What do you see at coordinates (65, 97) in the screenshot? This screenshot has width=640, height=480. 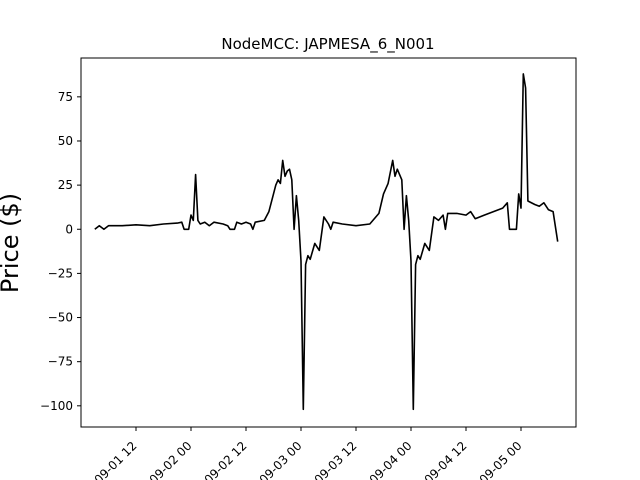 I see `y-tick-label: 75` at bounding box center [65, 97].